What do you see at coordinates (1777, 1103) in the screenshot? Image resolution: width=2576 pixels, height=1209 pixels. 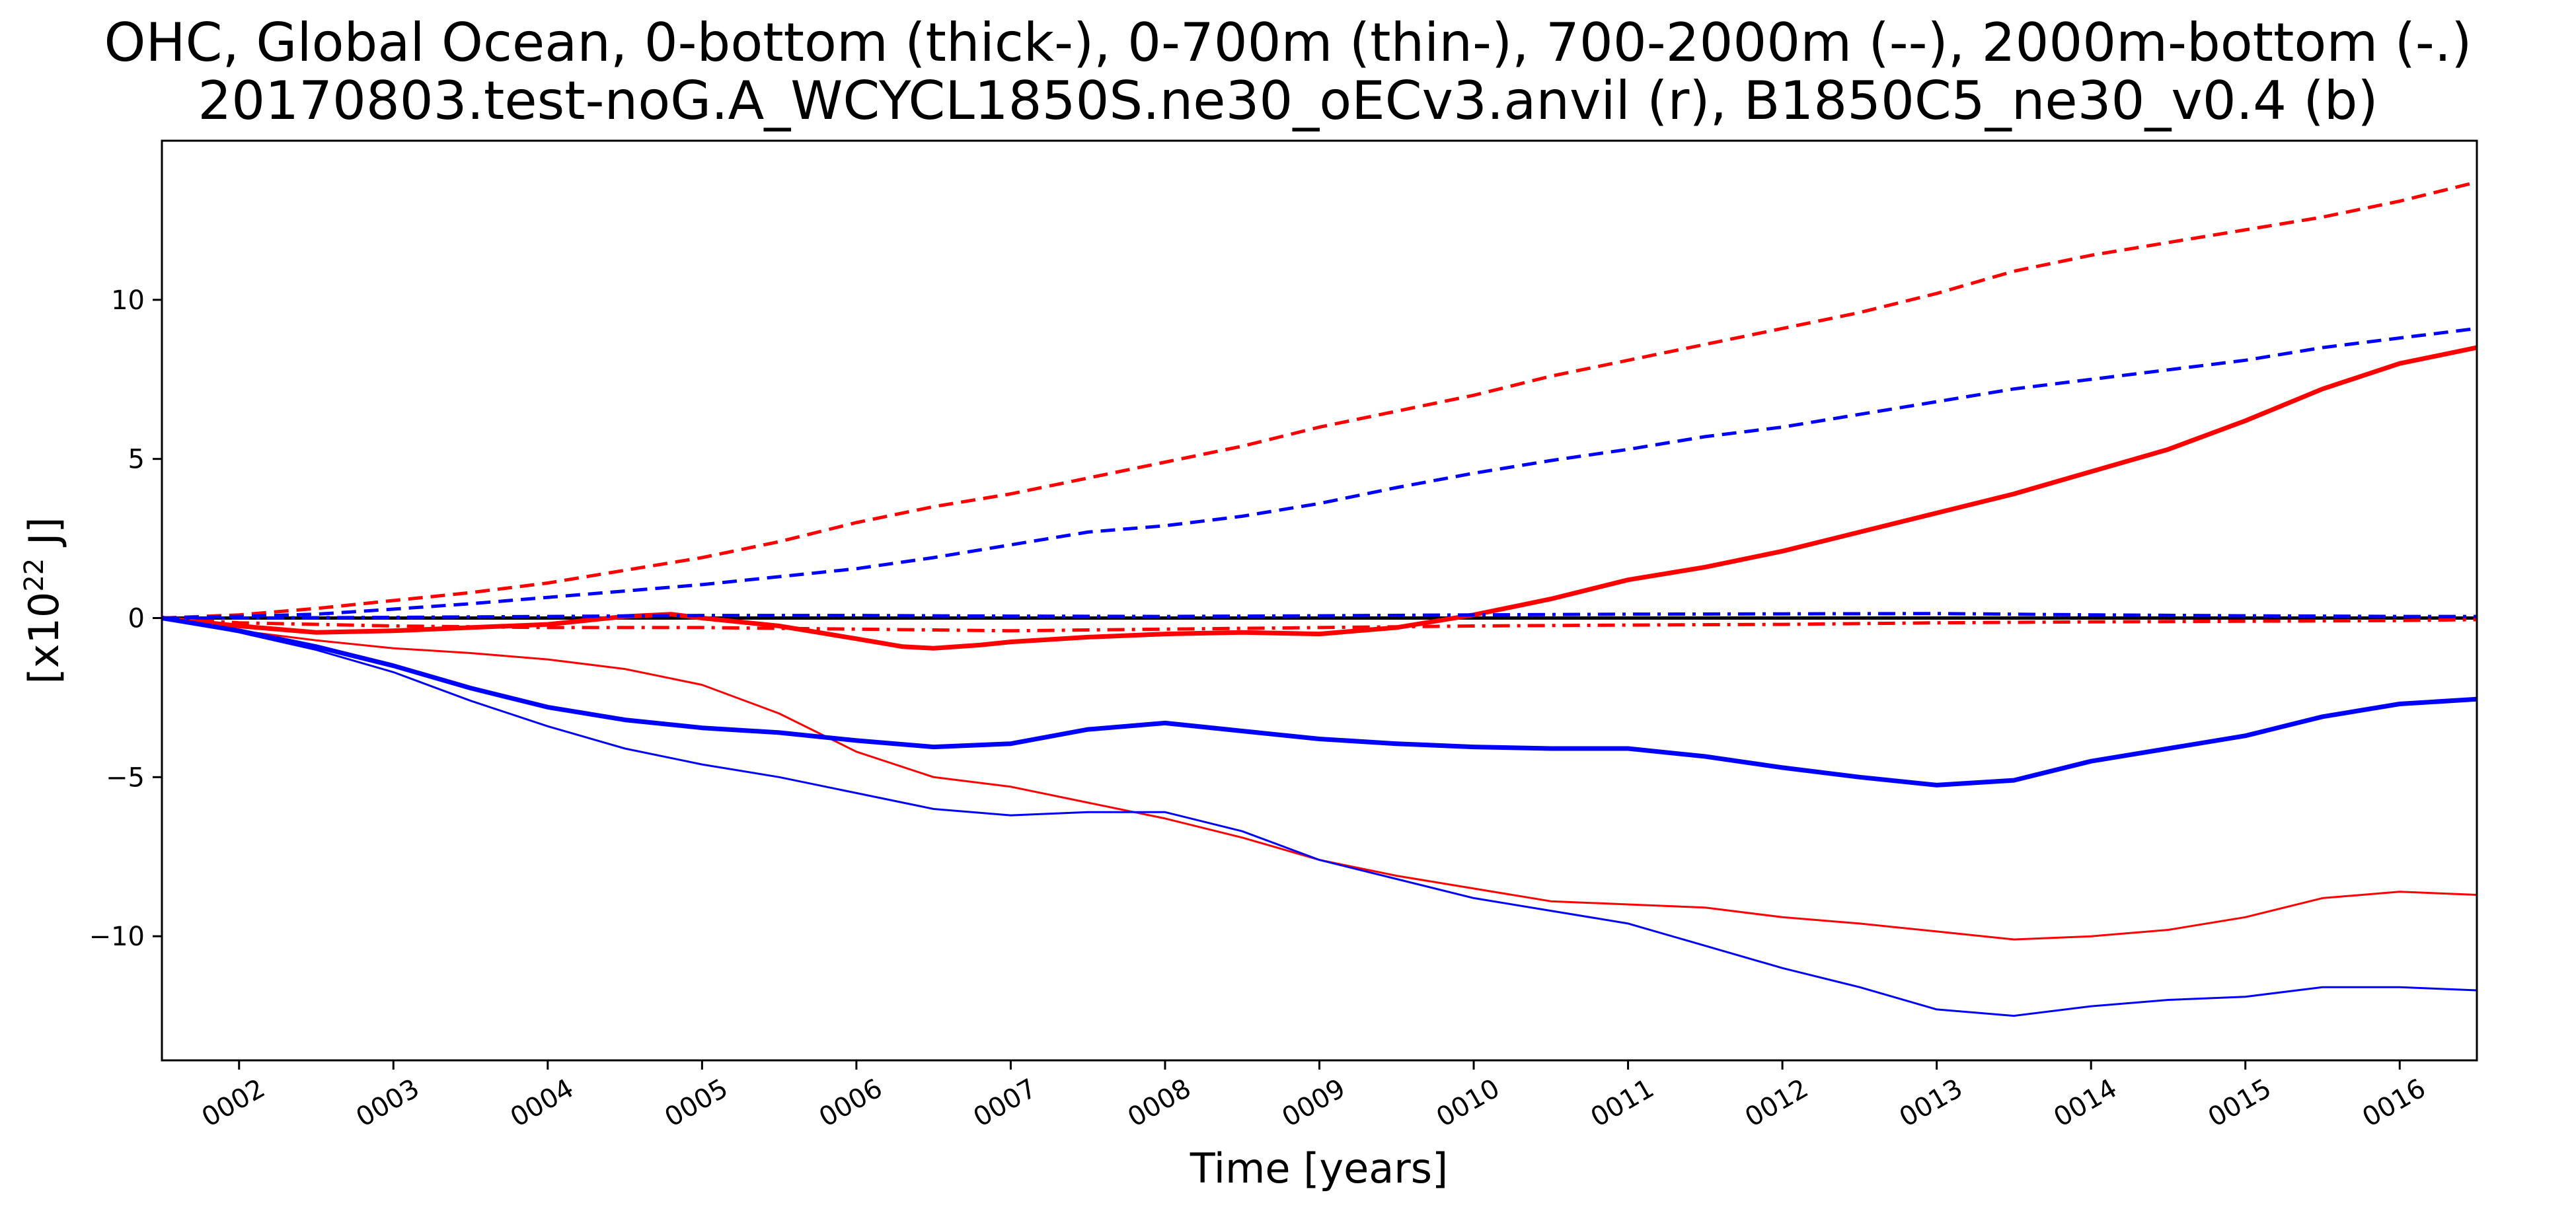 I see `x-tick-label: 0012` at bounding box center [1777, 1103].